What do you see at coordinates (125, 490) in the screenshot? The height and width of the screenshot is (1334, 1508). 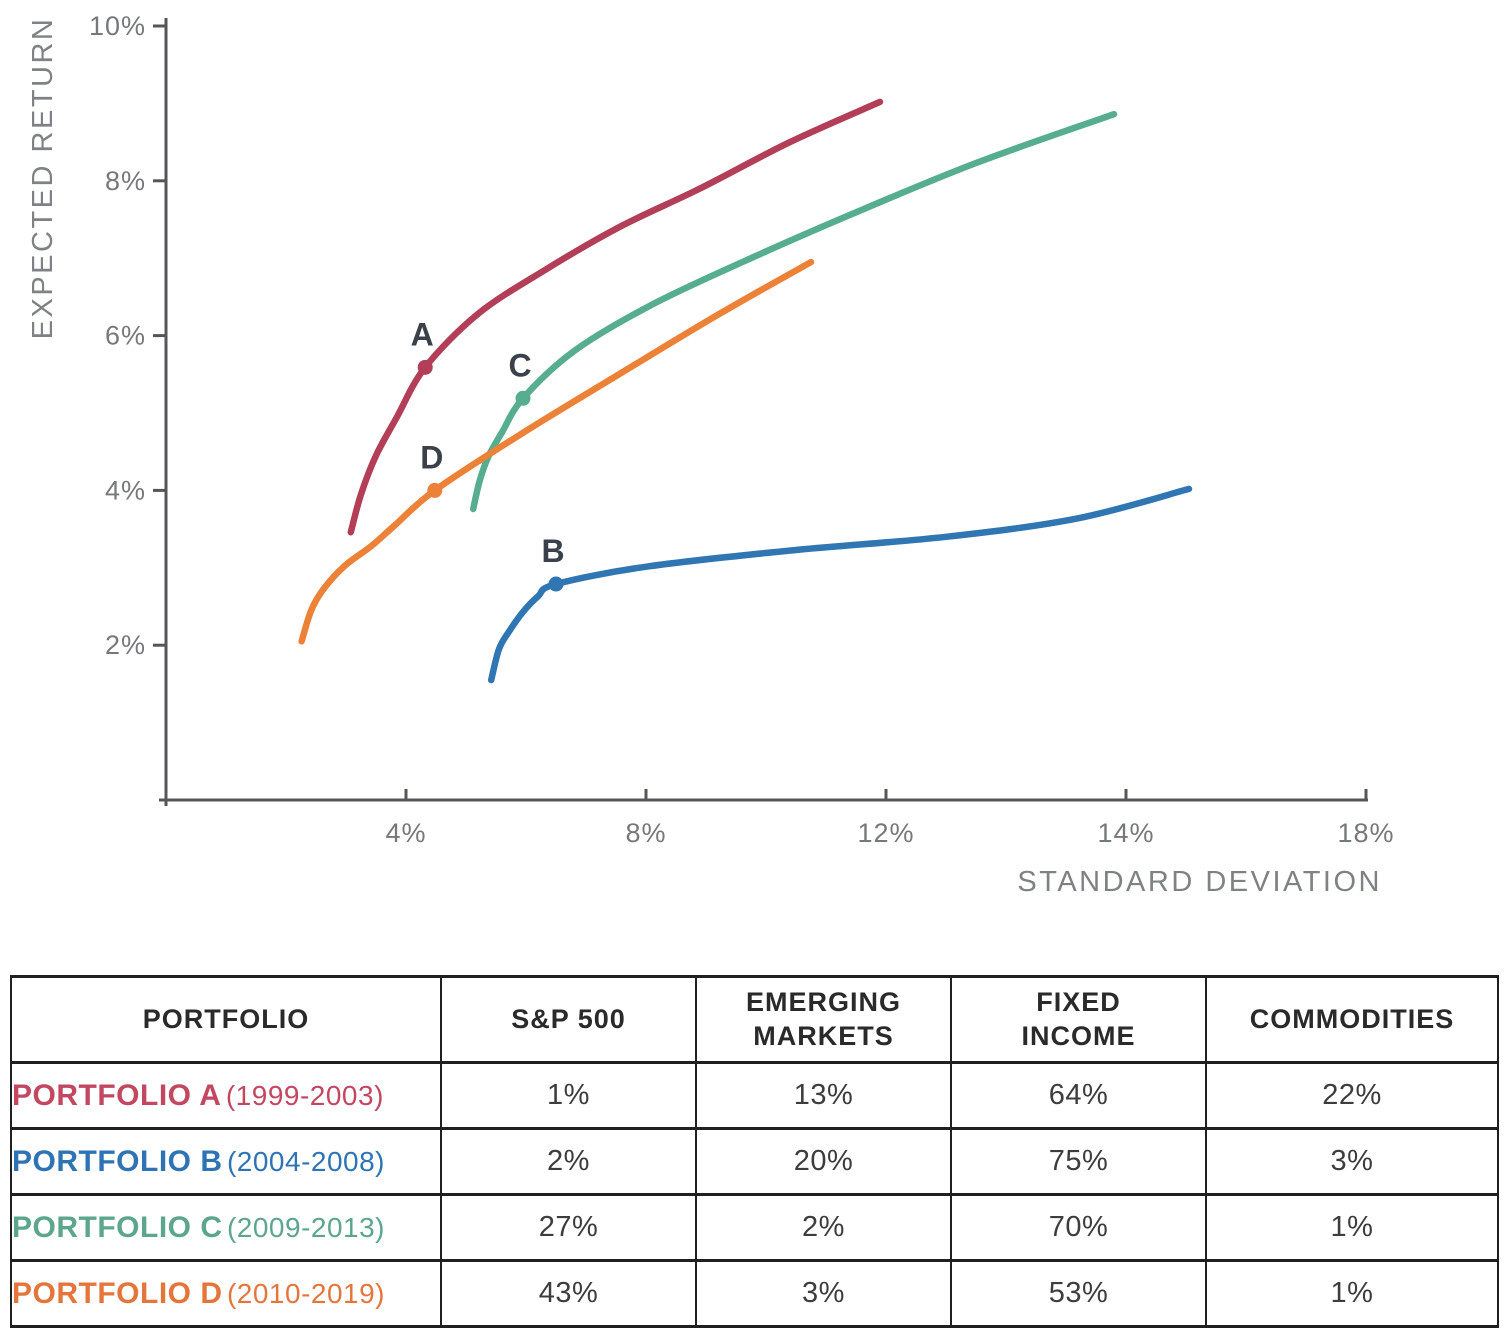 I see `y-tick-label: 4%` at bounding box center [125, 490].